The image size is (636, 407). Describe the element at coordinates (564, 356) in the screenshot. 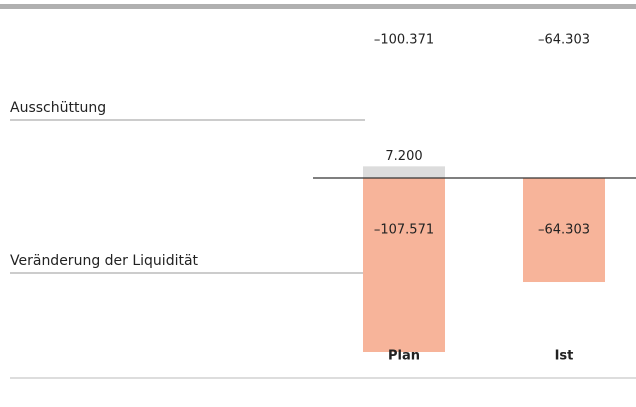

I see `x-tick-label: Ist` at that location.